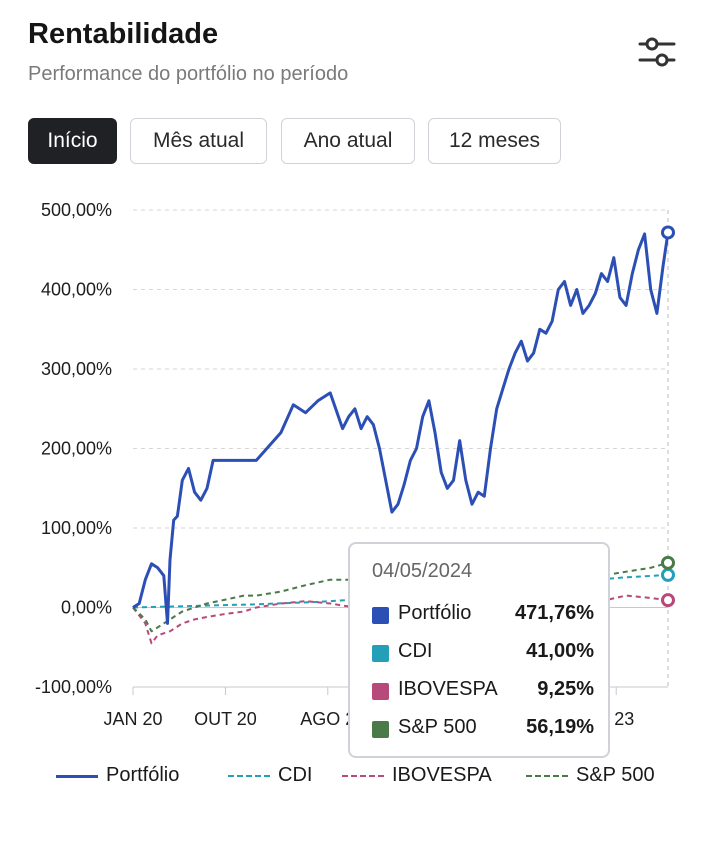 The width and height of the screenshot is (720, 845). Describe the element at coordinates (448, 689) in the screenshot. I see `tooltip-series-name: IBOVESPA` at that location.